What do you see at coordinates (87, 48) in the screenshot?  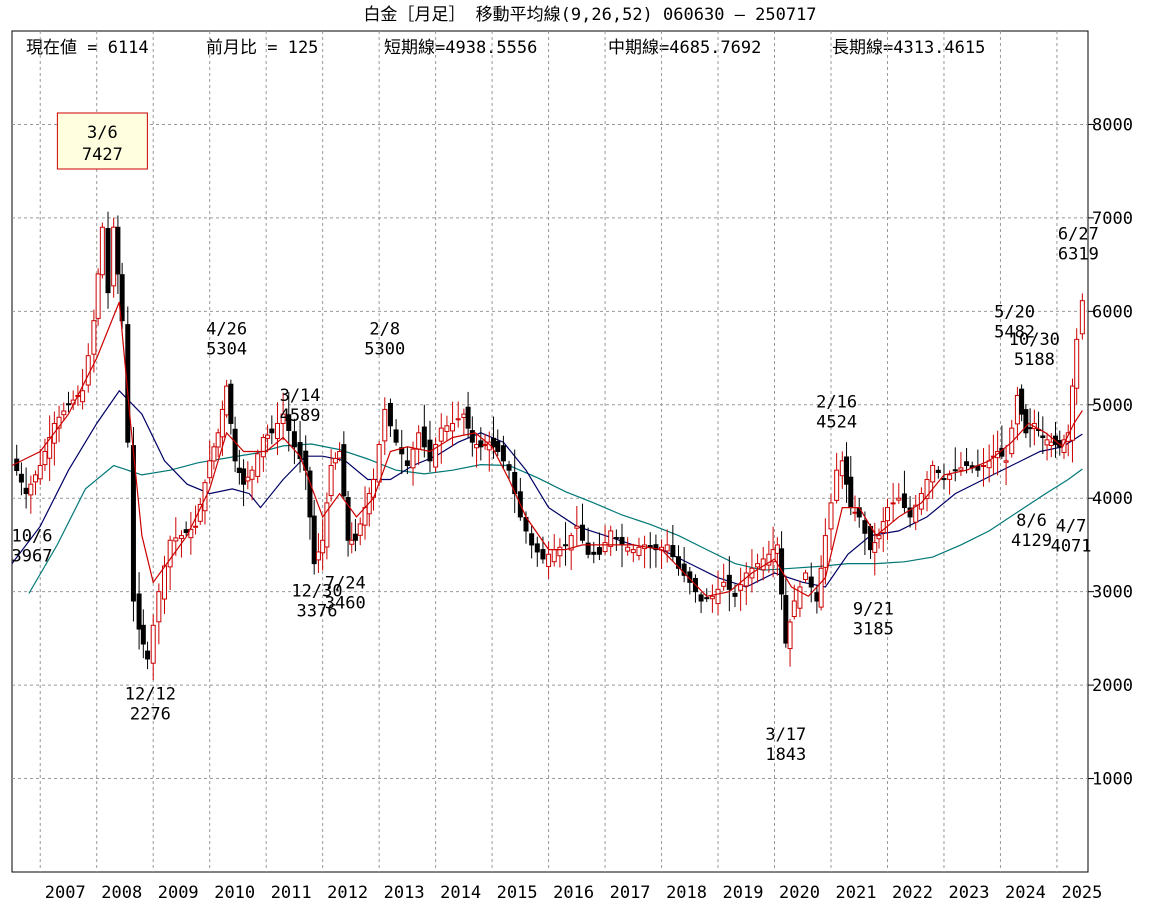 I see `current-value-label: 現在値 = 6114` at bounding box center [87, 48].